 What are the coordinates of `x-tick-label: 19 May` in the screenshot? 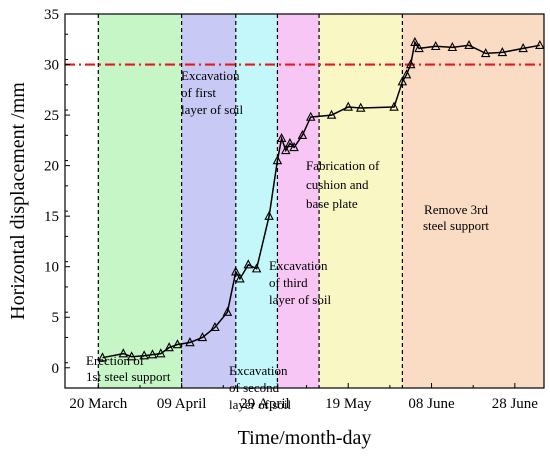 It's located at (348, 404).